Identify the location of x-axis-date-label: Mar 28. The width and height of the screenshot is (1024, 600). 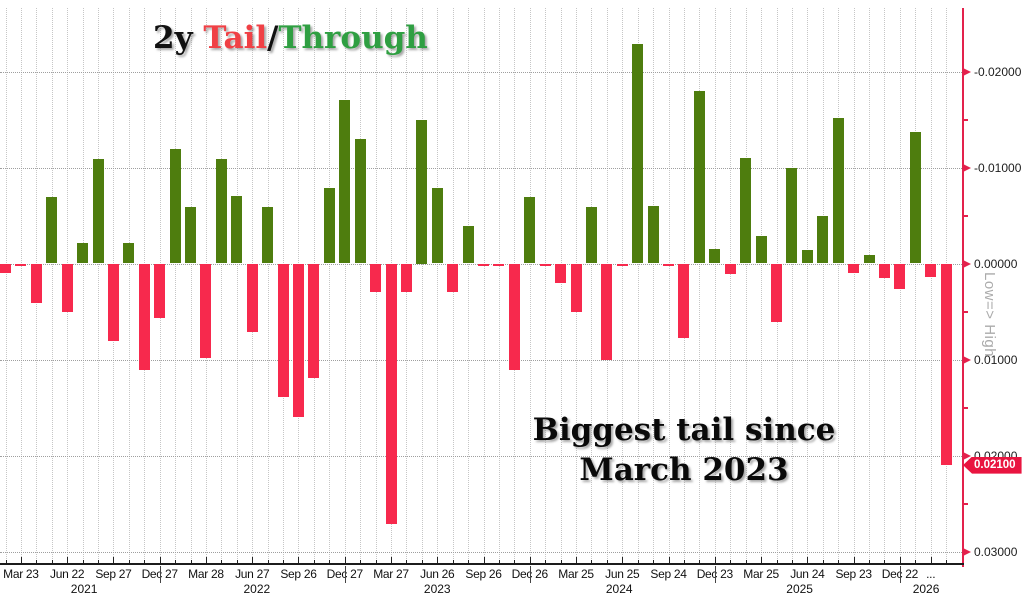
(206, 574).